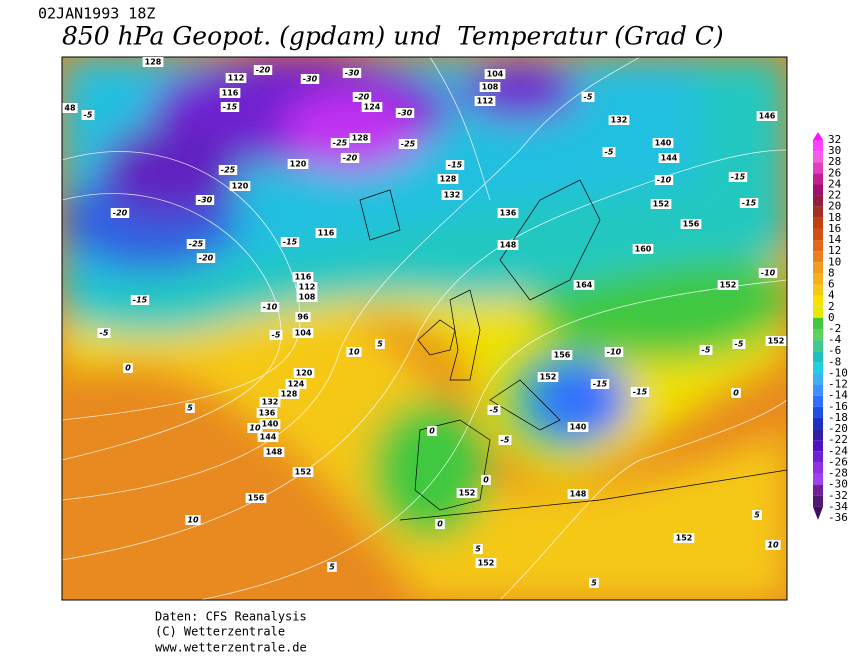 The width and height of the screenshot is (850, 657). Describe the element at coordinates (96, 14) in the screenshot. I see `date: 02JAN1993 18Z` at that location.